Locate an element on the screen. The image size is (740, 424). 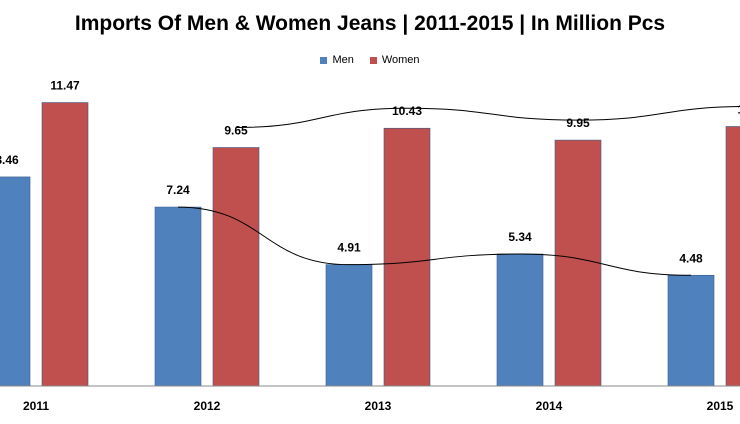
bar-men-2012 is located at coordinates (178, 296).